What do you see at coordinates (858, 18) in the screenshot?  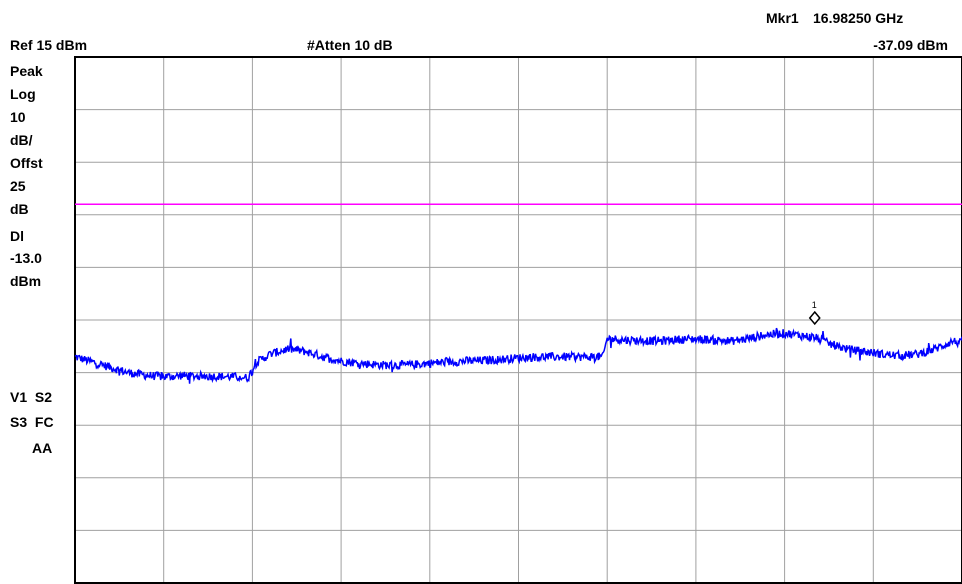 I see `marker-frequency: 16.98250 GHz` at bounding box center [858, 18].